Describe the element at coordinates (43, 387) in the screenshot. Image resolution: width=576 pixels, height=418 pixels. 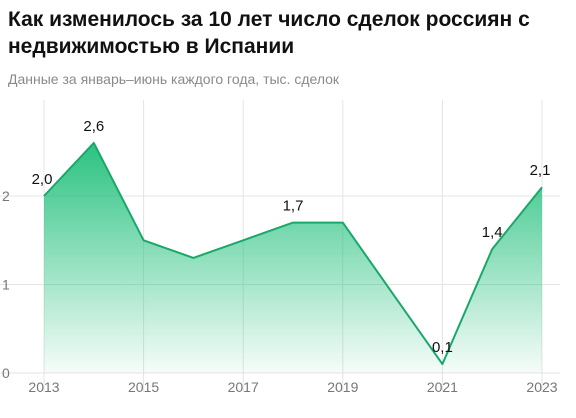
I see `x-tick-label: 2013` at that location.